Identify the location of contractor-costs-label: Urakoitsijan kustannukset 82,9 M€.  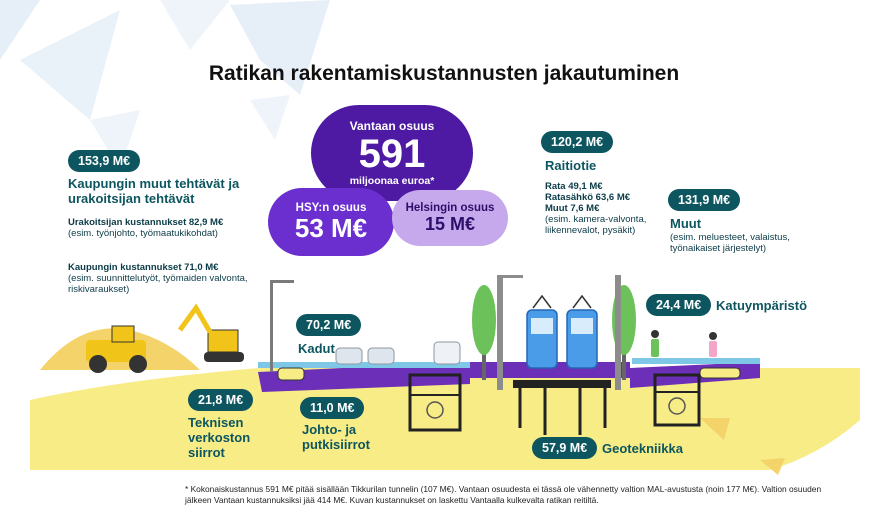
(146, 222).